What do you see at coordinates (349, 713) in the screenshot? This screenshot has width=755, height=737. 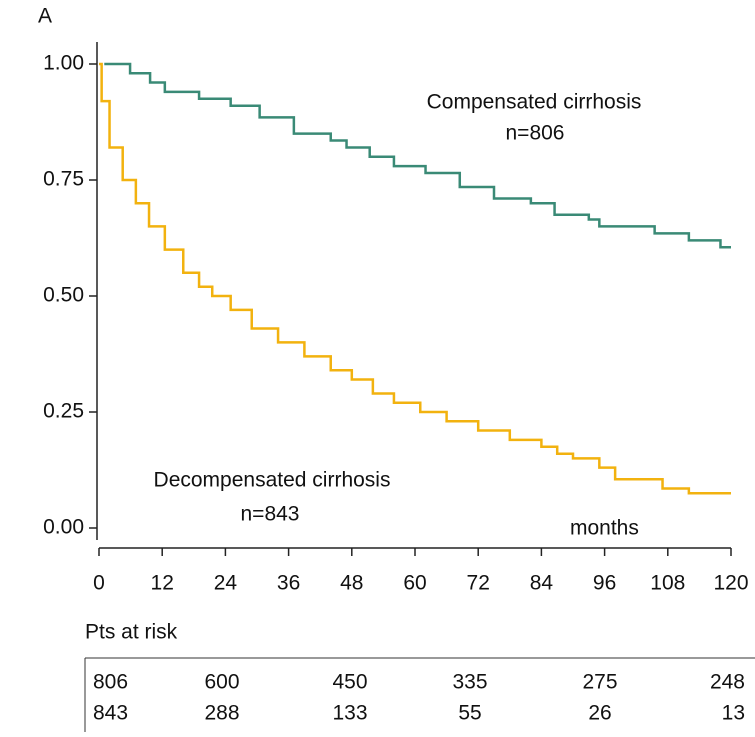 I see `risk-table-cell: 133` at bounding box center [349, 713].